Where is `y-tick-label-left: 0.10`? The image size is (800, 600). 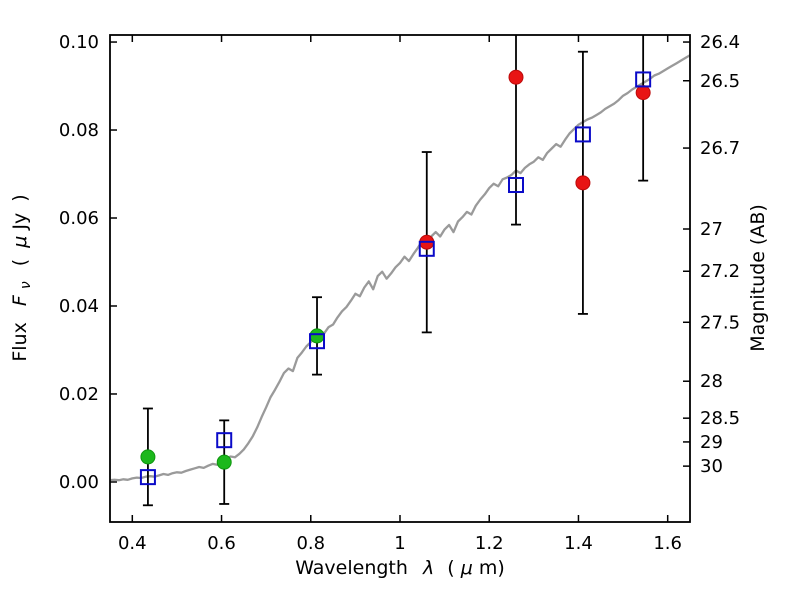 y-tick-label-left: 0.10 is located at coordinates (79, 42).